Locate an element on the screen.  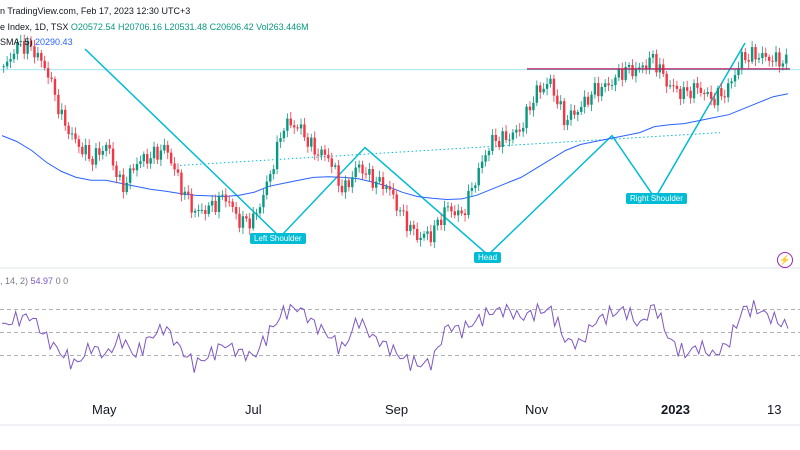
head-label: Head is located at coordinates (488, 257).